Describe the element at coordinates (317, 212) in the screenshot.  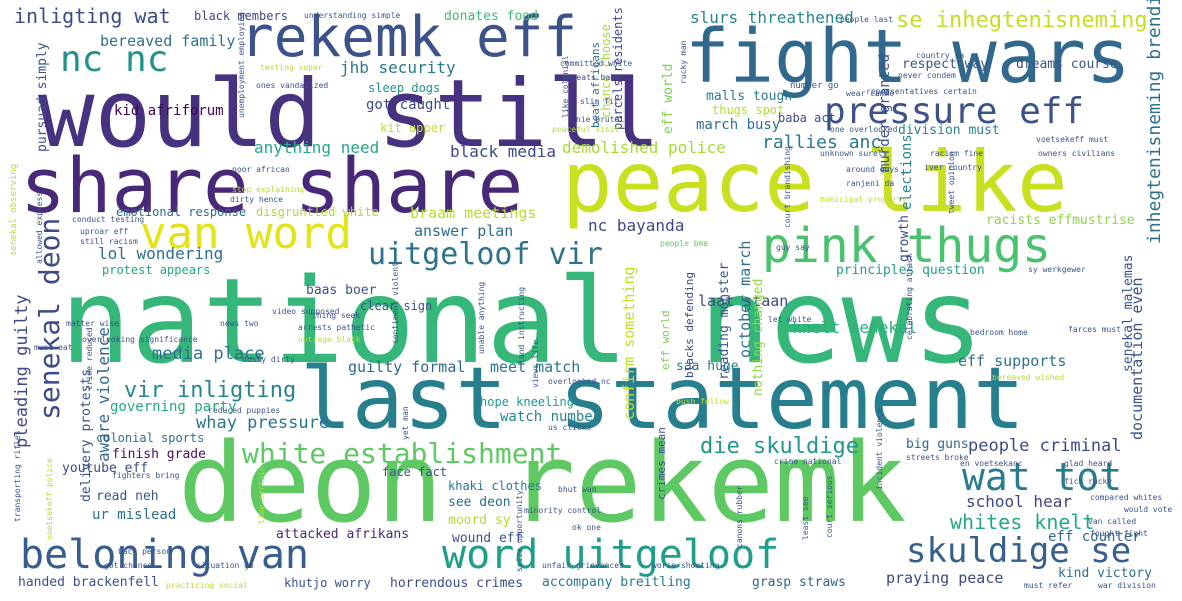
I see `word-disgruntled-white: disgruntled white` at that location.